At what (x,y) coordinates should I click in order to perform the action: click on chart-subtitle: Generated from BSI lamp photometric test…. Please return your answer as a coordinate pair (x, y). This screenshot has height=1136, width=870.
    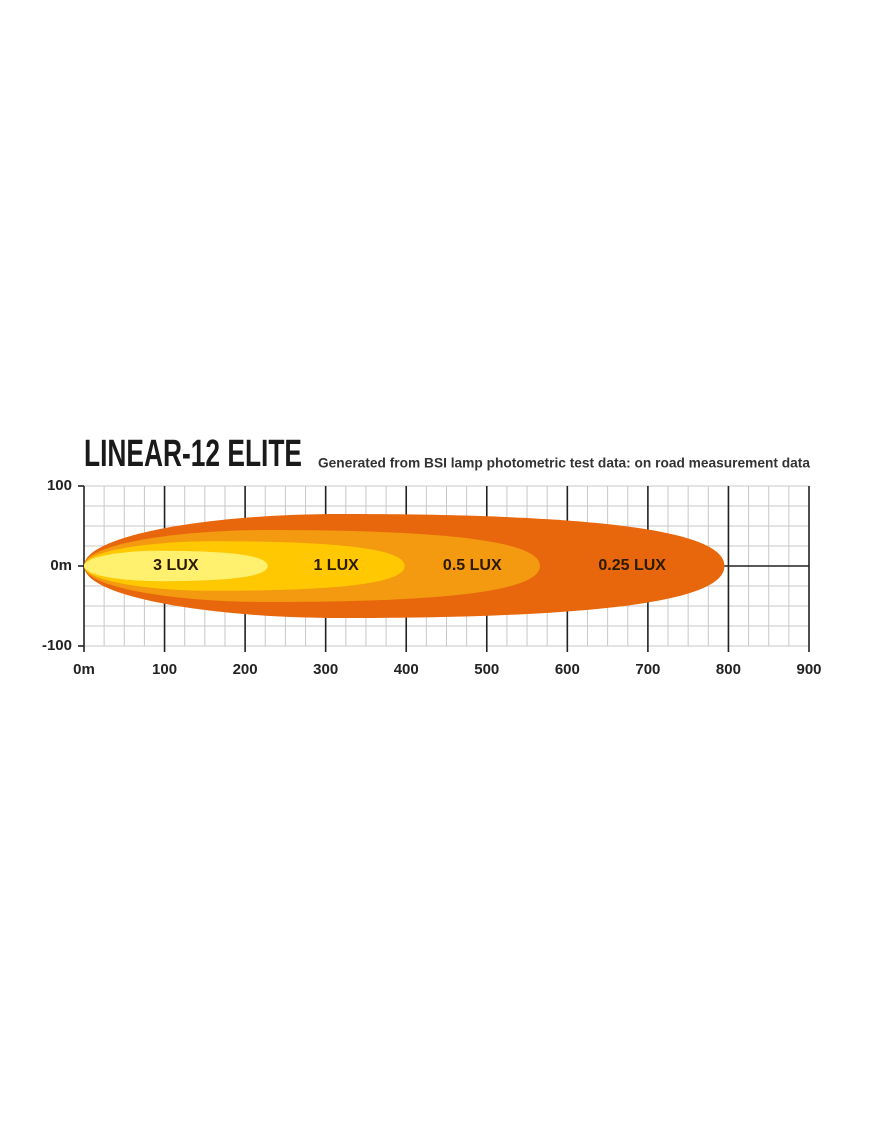
    Looking at the image, I should click on (564, 463).